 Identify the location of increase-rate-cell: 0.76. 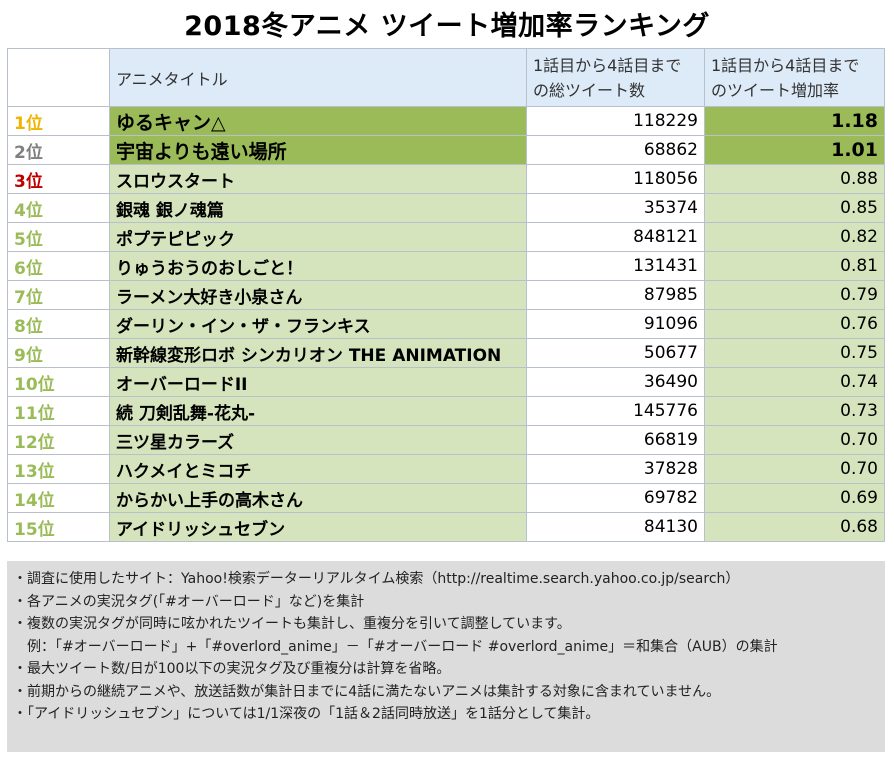
(794, 324).